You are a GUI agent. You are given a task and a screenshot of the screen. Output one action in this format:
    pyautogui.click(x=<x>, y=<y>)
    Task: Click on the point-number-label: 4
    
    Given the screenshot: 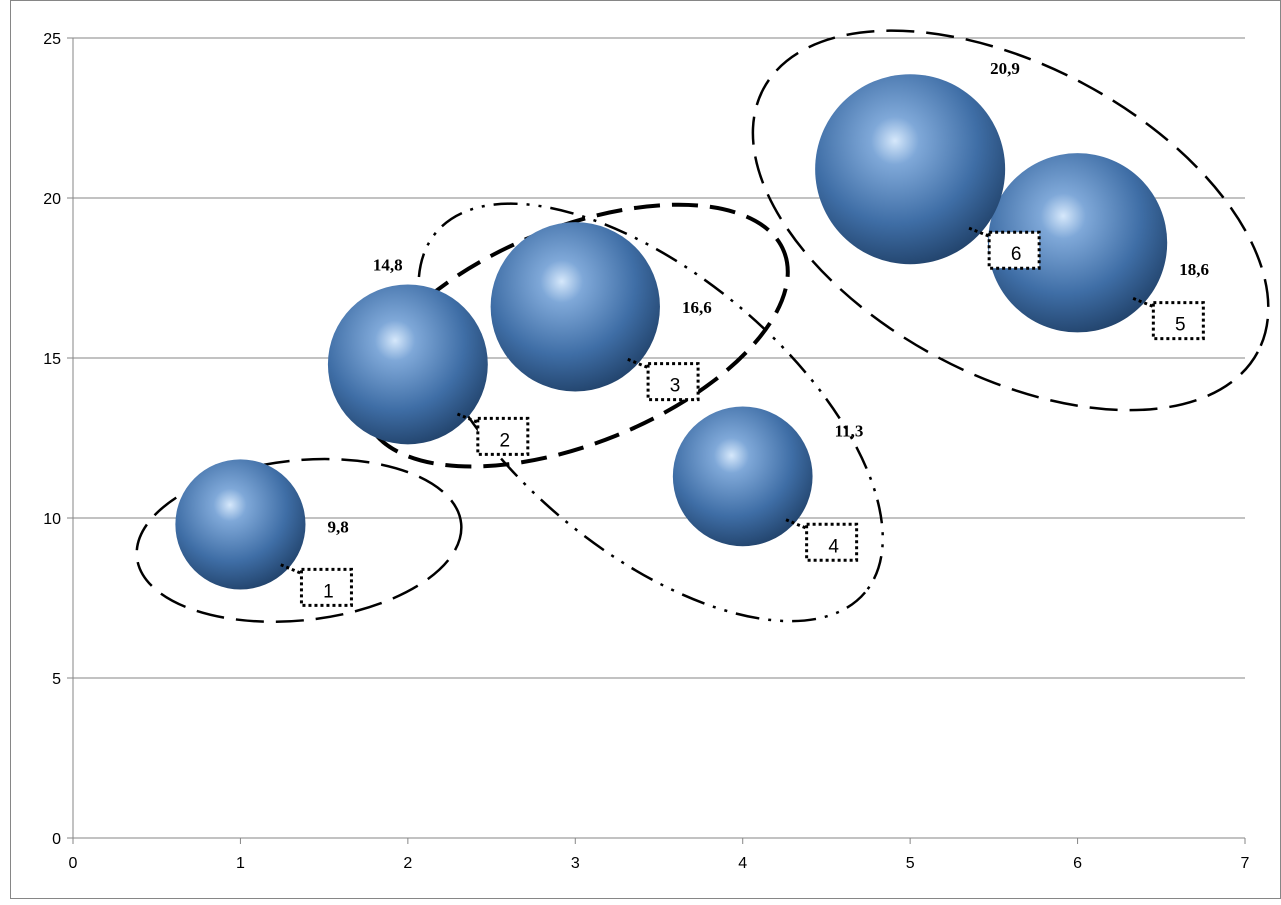 What is the action you would take?
    pyautogui.click(x=833, y=546)
    